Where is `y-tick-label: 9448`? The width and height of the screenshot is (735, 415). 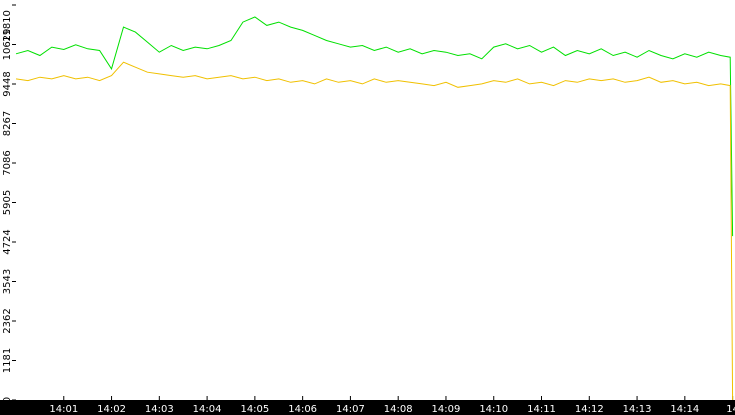 y-tick-label: 9448 is located at coordinates (7, 83).